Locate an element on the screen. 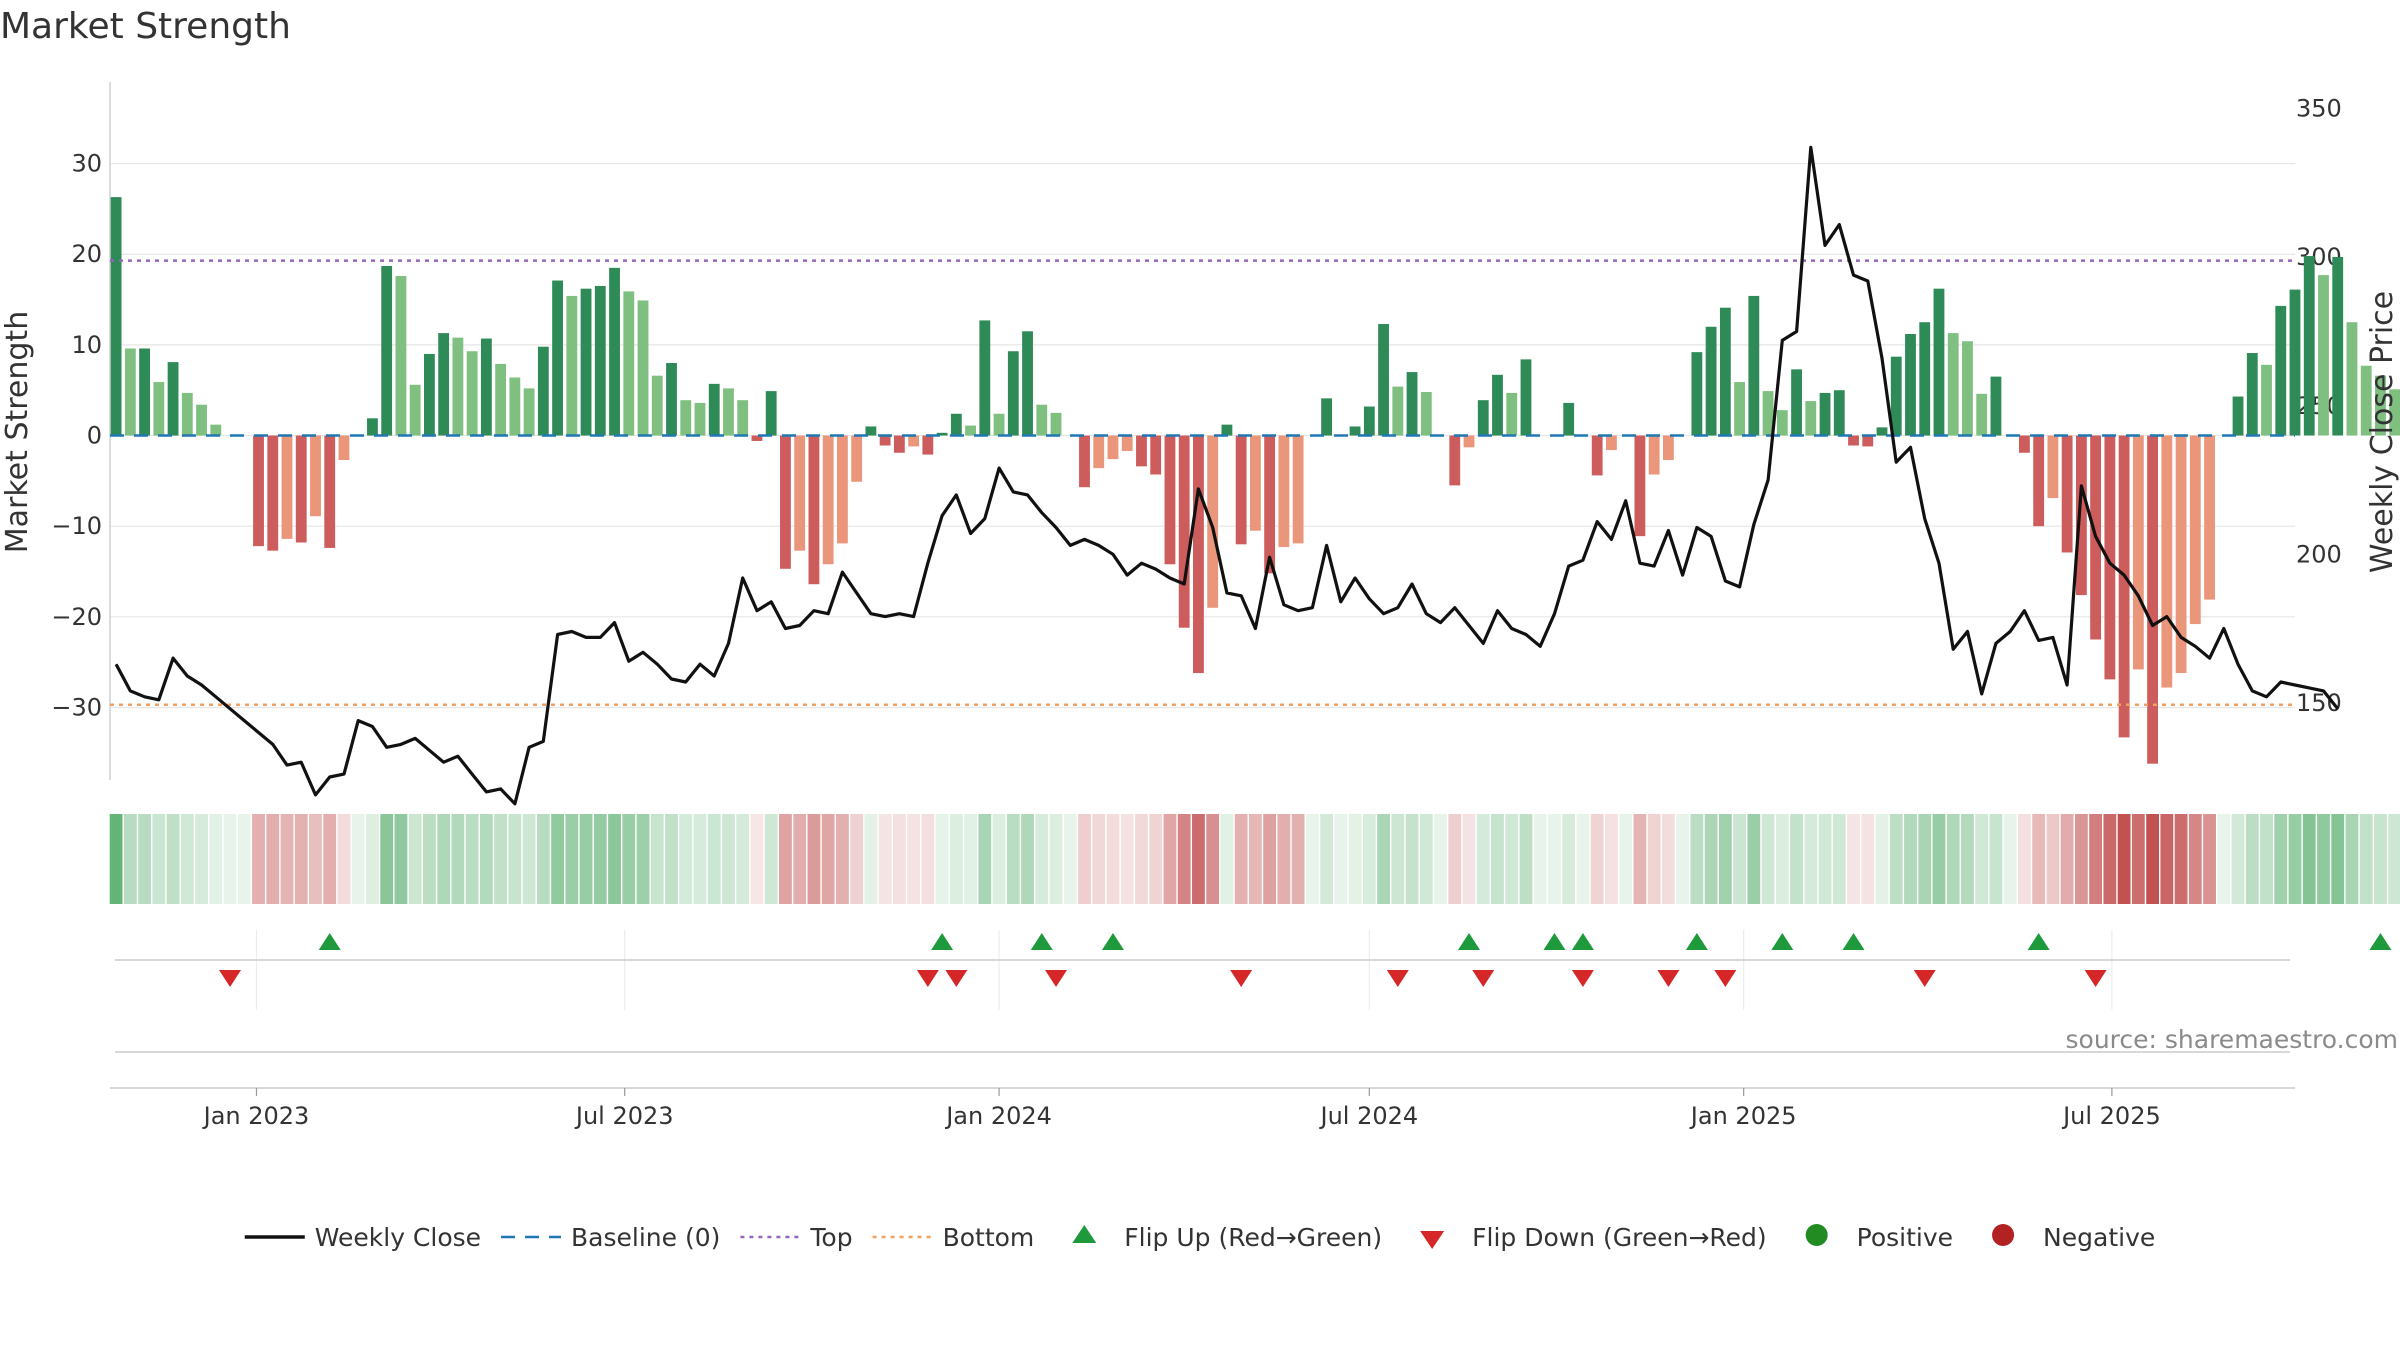 The image size is (2400, 1350). legend-label: Negative is located at coordinates (2099, 1237).